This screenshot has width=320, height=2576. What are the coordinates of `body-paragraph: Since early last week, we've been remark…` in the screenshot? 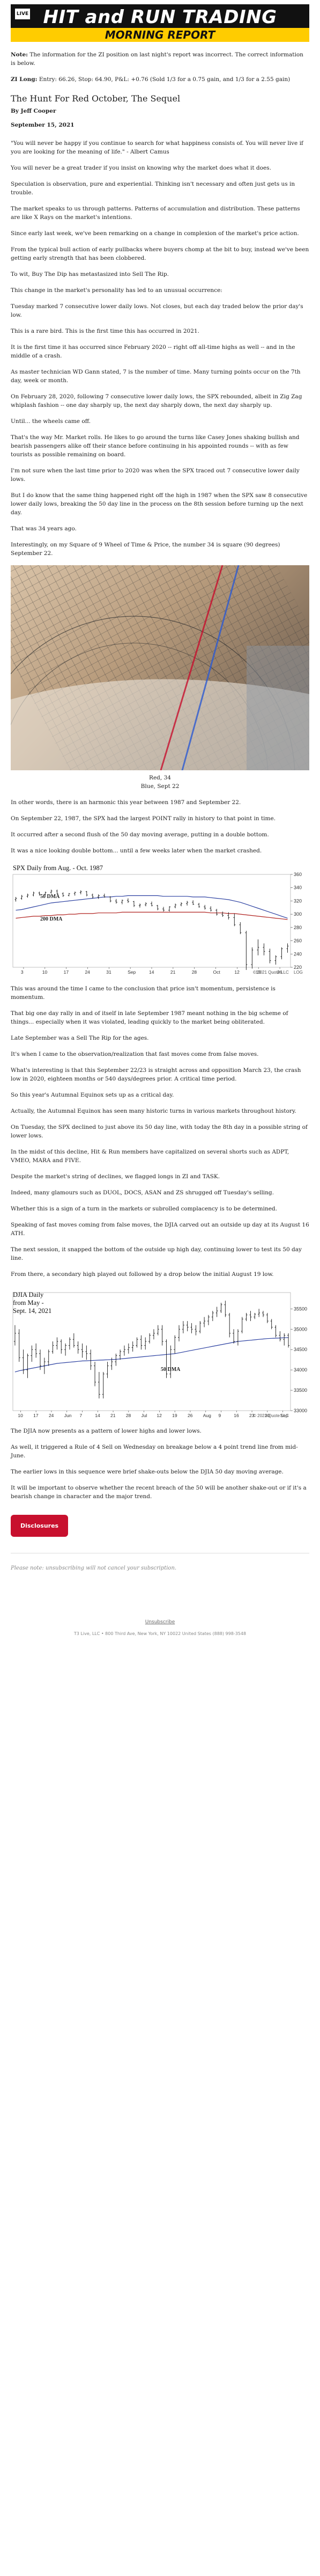 It's located at (155, 234).